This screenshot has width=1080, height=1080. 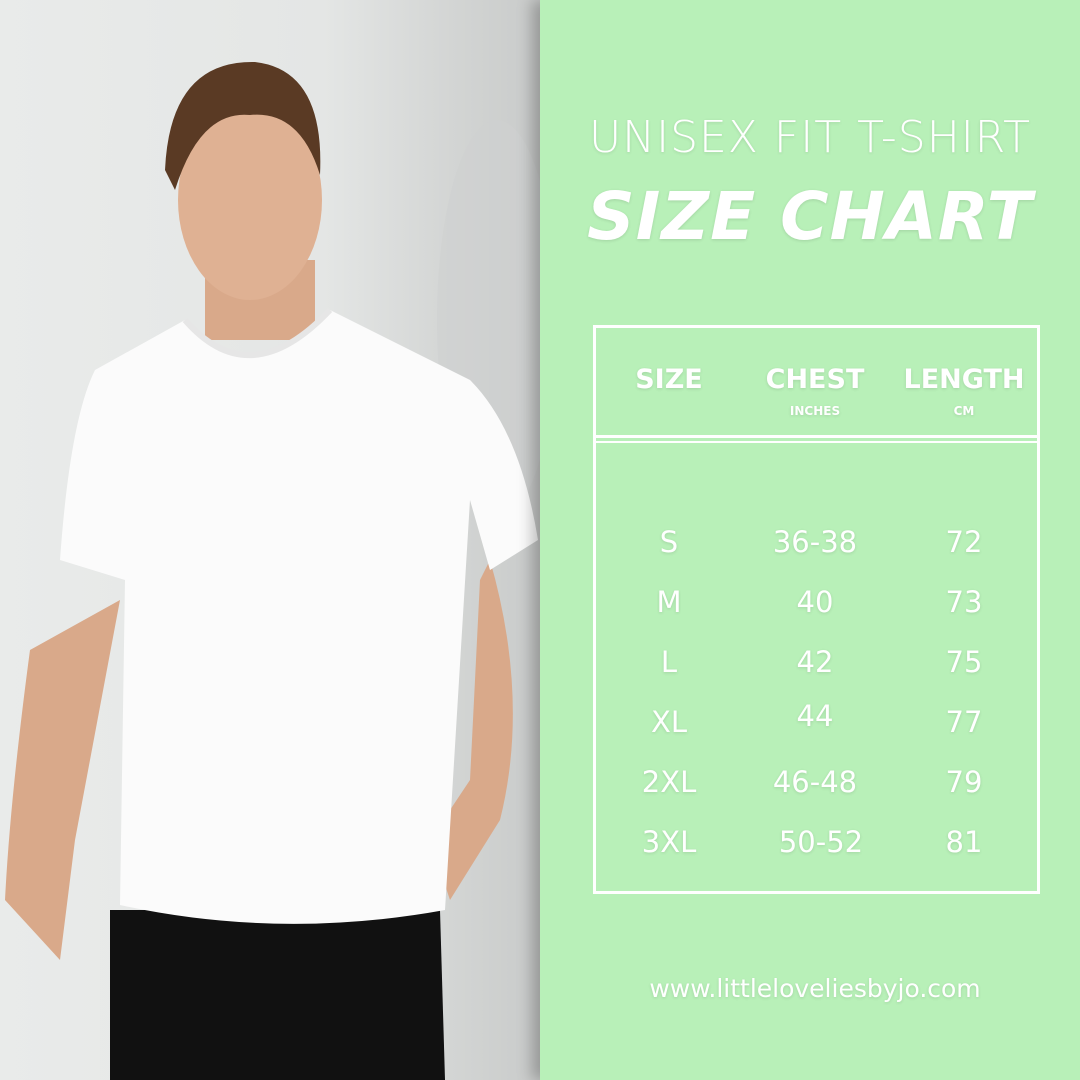 I want to click on table-row: 3XL 50-52 81, so click(x=816, y=855).